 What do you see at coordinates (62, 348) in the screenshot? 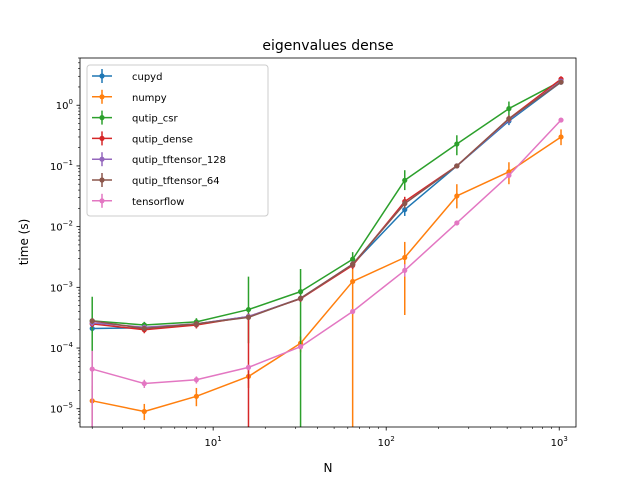
I see `y-tick-label: 10⁻⁴` at bounding box center [62, 348].